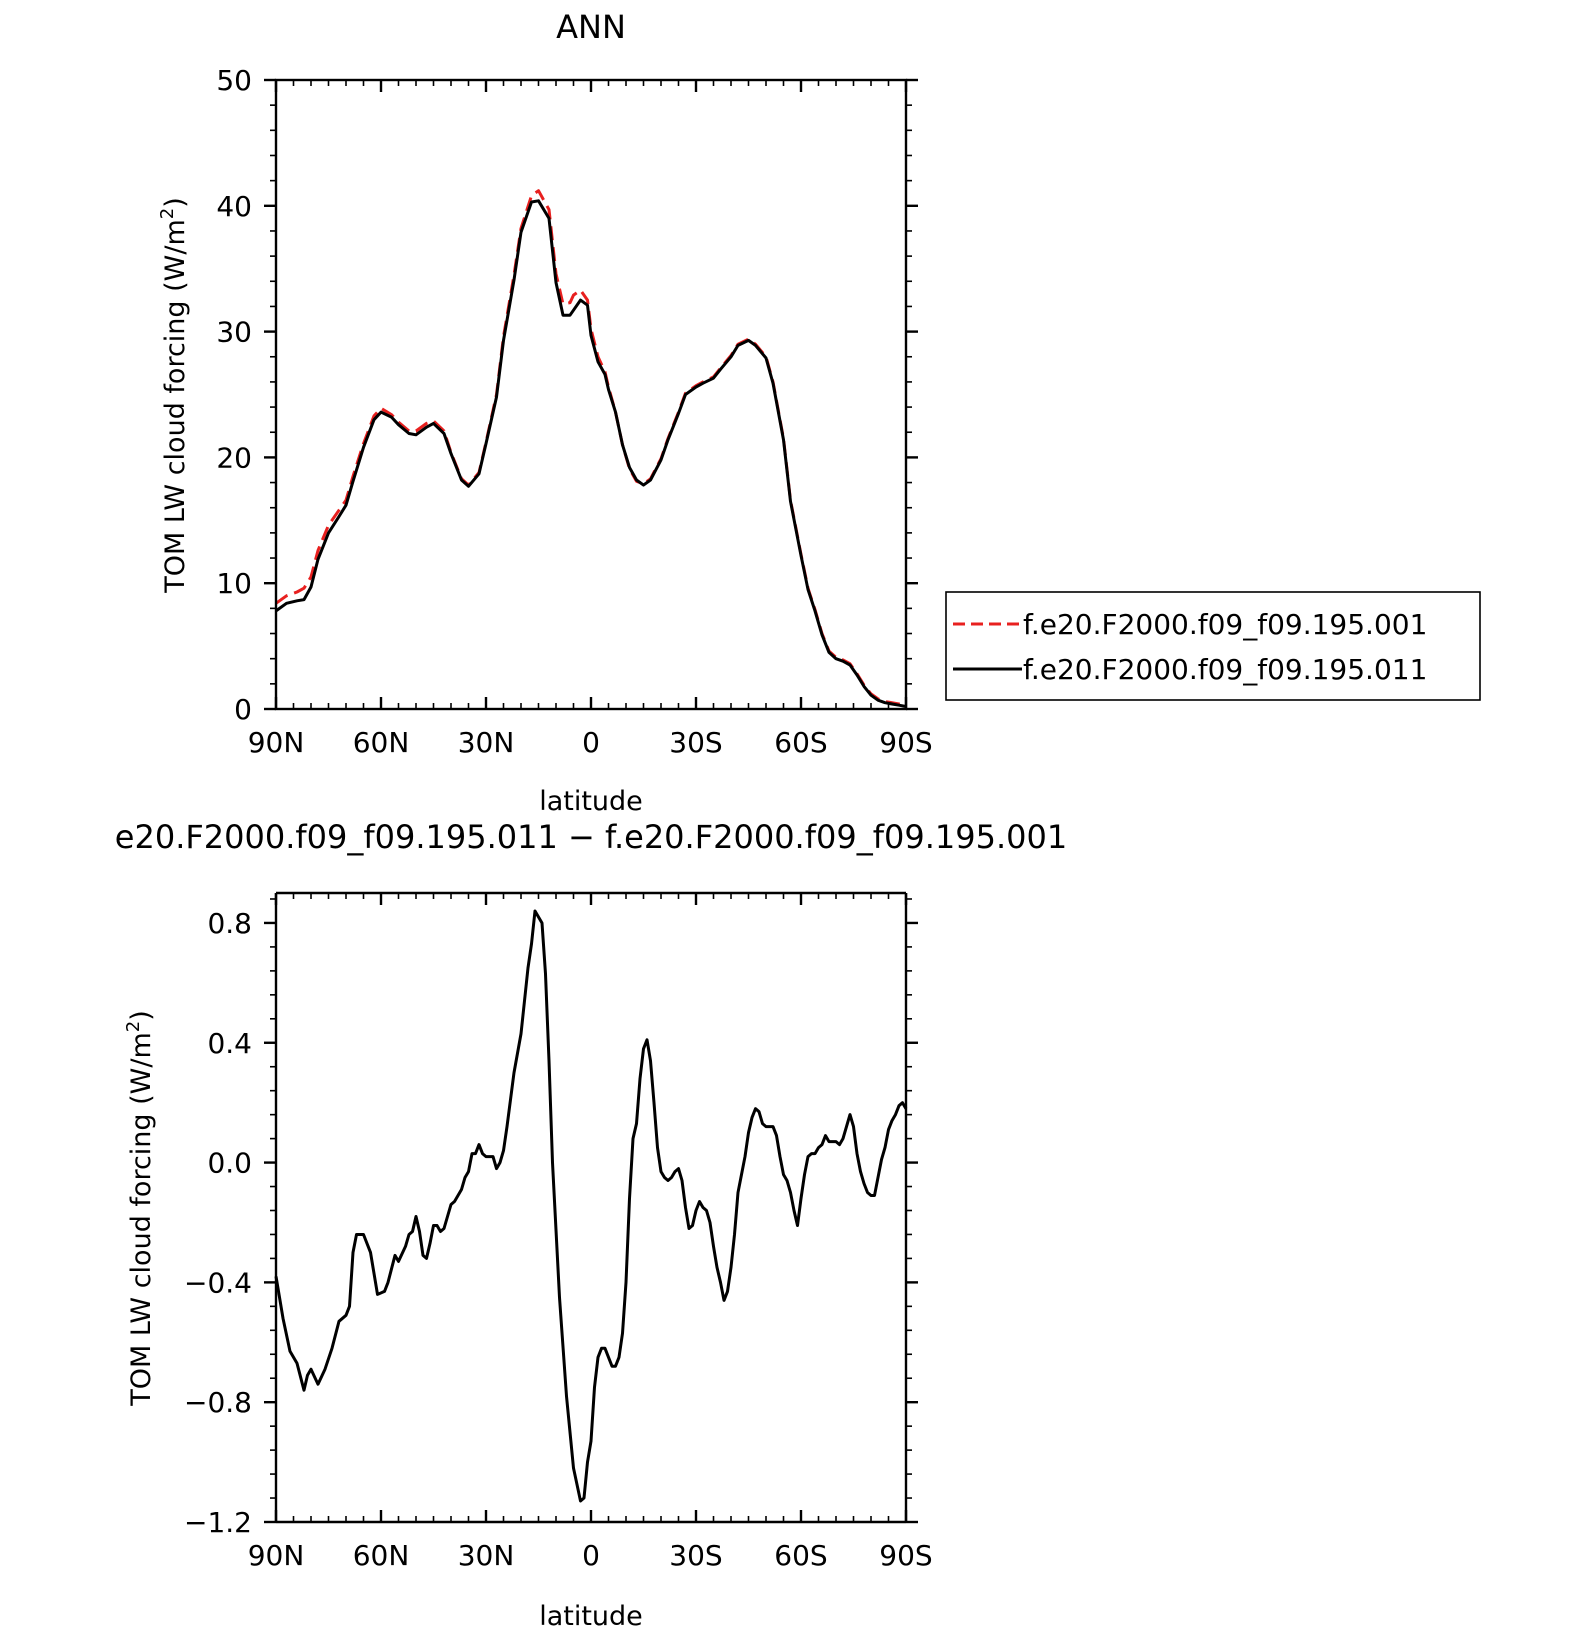 This screenshot has height=1641, width=1591. I want to click on top-chart-title: ANN, so click(591, 27).